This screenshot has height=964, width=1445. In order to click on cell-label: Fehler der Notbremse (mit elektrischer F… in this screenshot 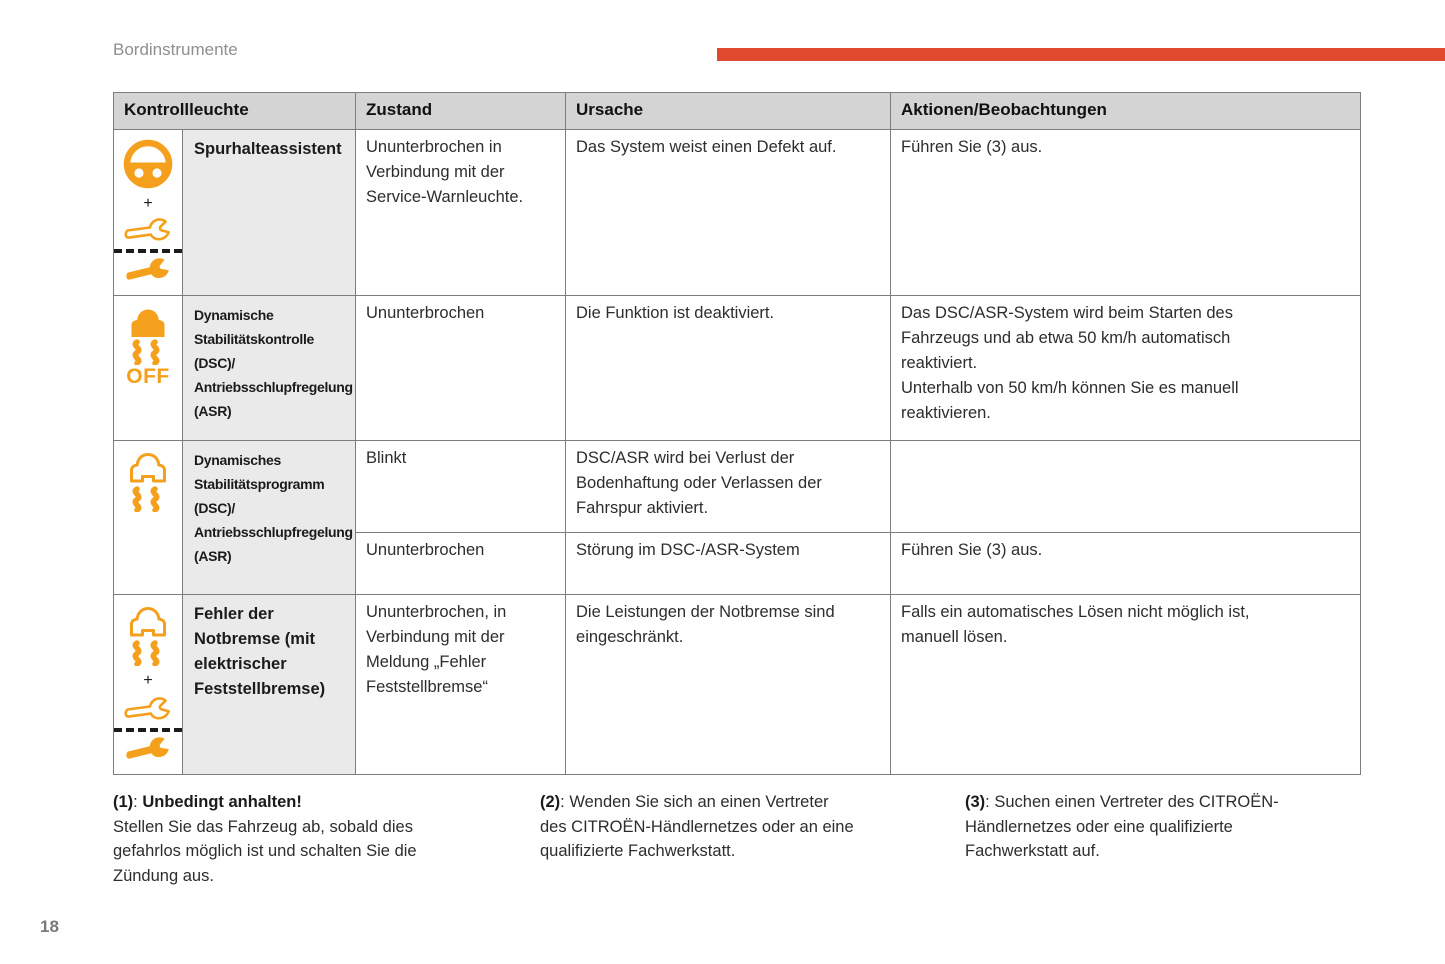, I will do `click(269, 684)`.